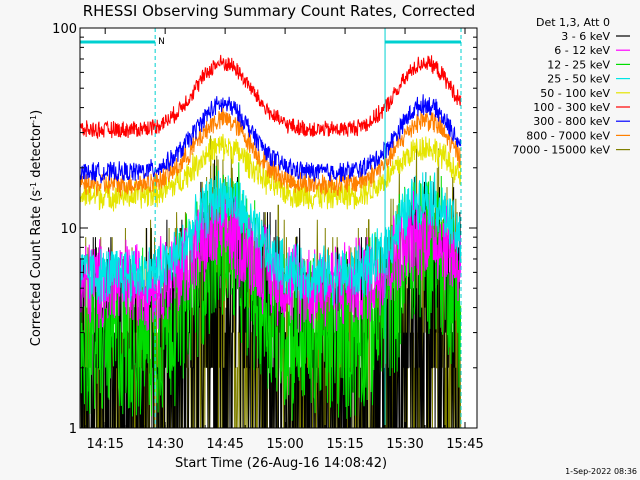 Image resolution: width=640 pixels, height=480 pixels. Describe the element at coordinates (36, 152) in the screenshot. I see `y-axis-label-part2: detector` at that location.